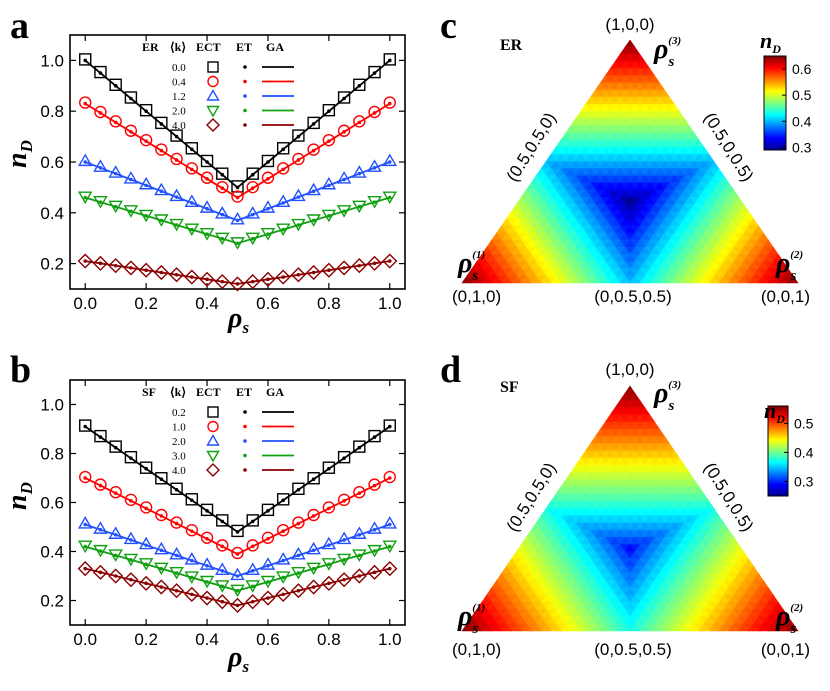 This screenshot has width=830, height=691. Describe the element at coordinates (150, 47) in the screenshot. I see `legend-network: ER` at that location.